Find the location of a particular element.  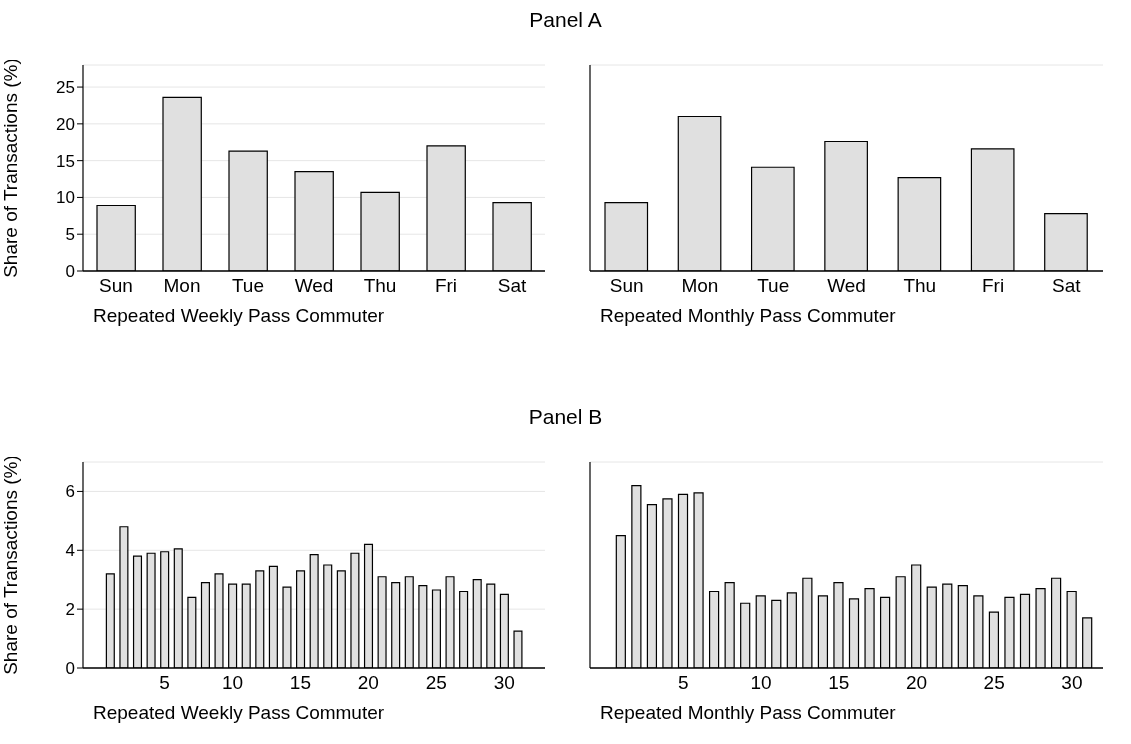

y-tick-label: 15 is located at coordinates (65, 161).